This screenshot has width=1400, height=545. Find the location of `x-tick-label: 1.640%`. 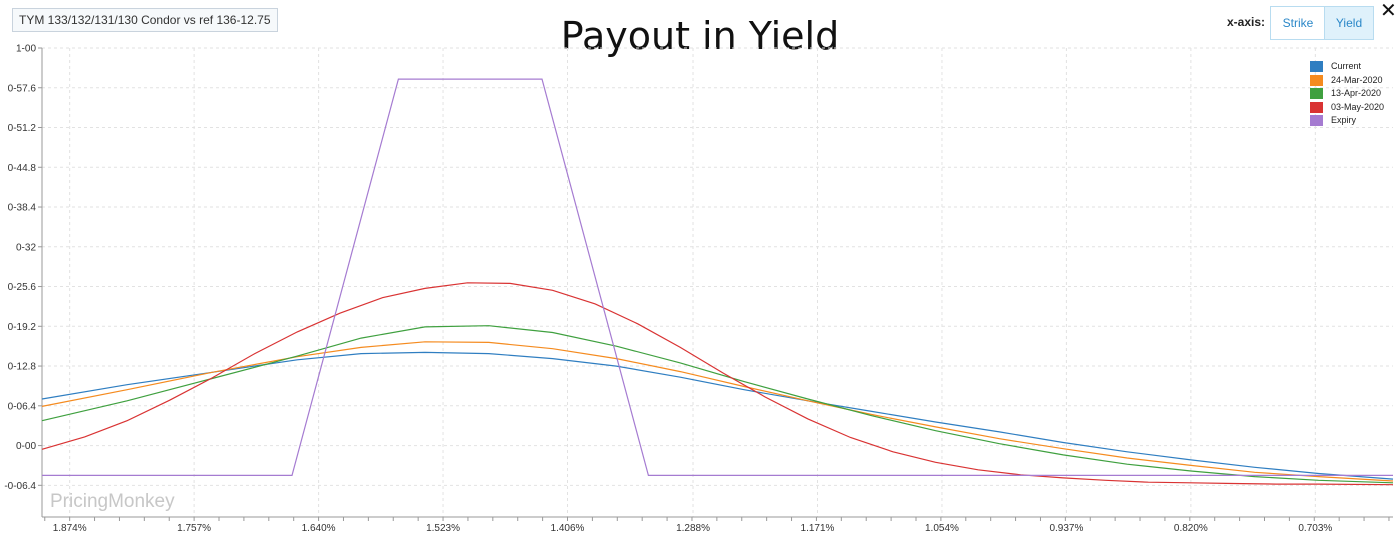

x-tick-label: 1.640% is located at coordinates (319, 528).